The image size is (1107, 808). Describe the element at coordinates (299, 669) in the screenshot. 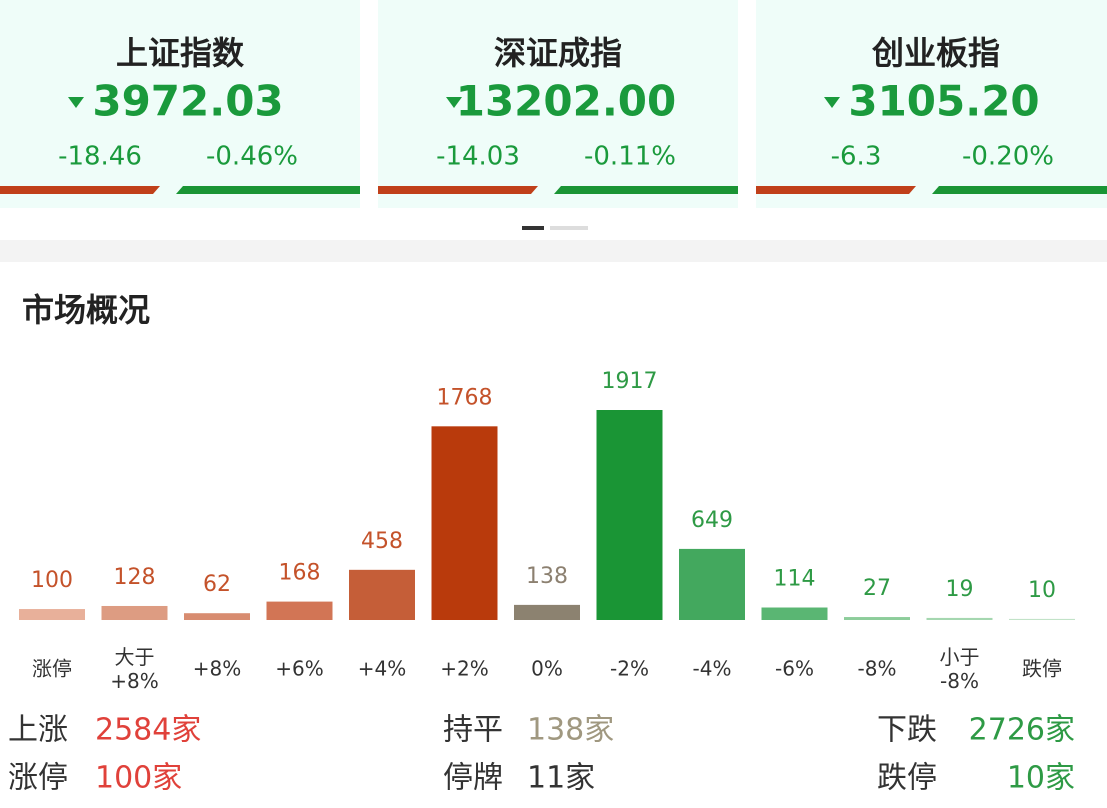

I see `category-label: +6%` at that location.